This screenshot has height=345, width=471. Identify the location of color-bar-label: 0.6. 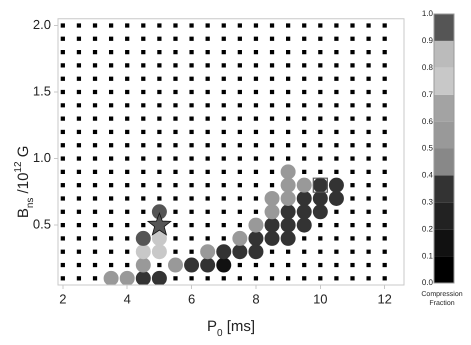
(428, 121).